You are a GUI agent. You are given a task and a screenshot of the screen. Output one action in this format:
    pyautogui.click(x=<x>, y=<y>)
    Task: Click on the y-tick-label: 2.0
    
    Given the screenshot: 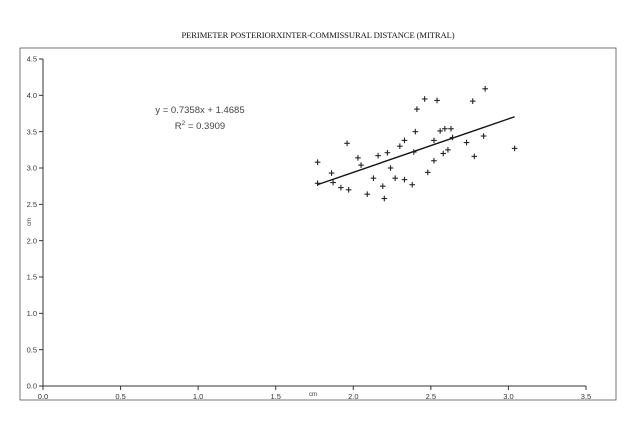 What is the action you would take?
    pyautogui.click(x=32, y=240)
    